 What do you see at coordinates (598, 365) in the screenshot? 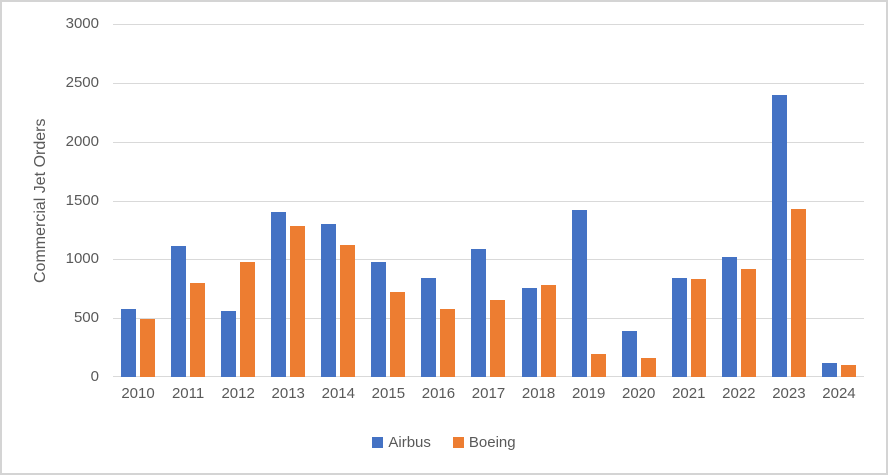
I see `bar-boeing-2019` at bounding box center [598, 365].